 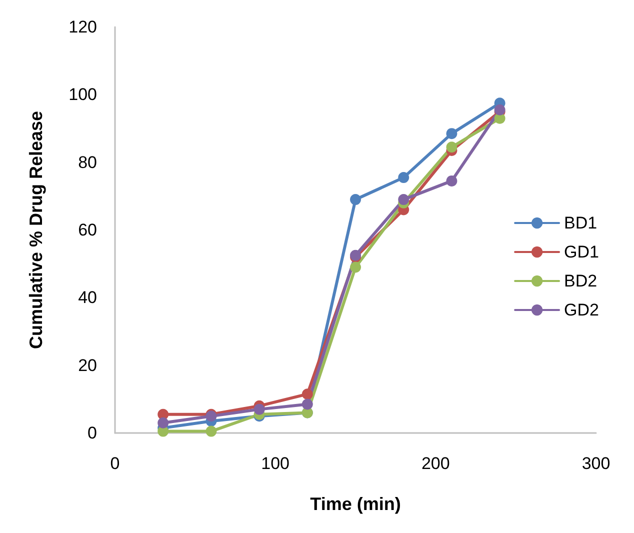 I want to click on y-tick-label: 60, so click(x=87, y=230).